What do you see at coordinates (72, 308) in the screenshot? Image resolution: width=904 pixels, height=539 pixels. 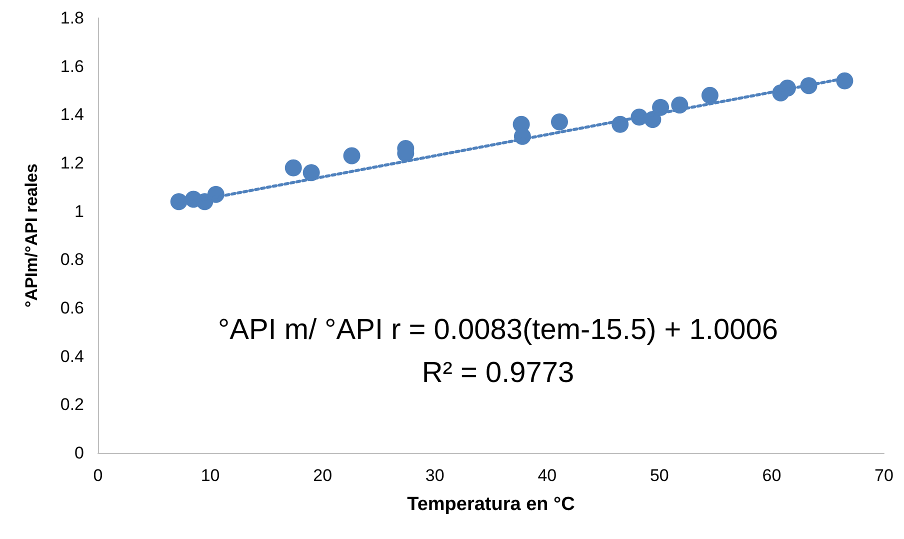 I see `y-tick-label: 0.6` at bounding box center [72, 308].